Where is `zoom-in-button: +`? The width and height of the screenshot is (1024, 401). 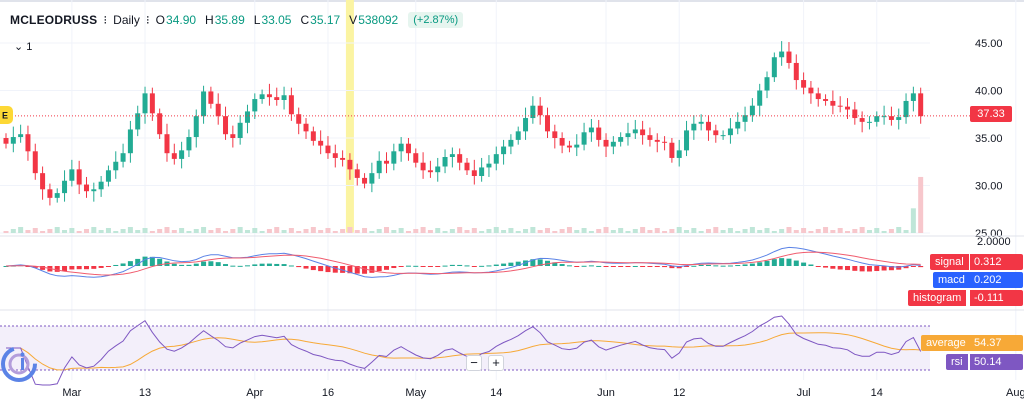 zoom-in-button: + is located at coordinates (496, 363).